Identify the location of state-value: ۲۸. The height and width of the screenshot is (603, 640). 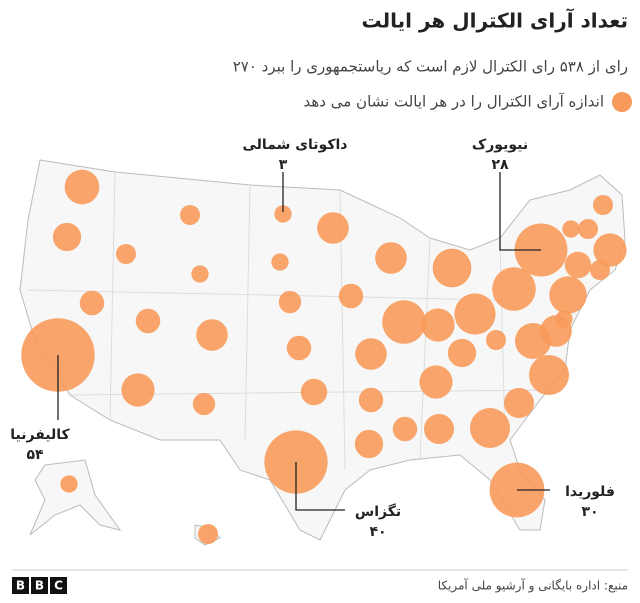
(500, 165).